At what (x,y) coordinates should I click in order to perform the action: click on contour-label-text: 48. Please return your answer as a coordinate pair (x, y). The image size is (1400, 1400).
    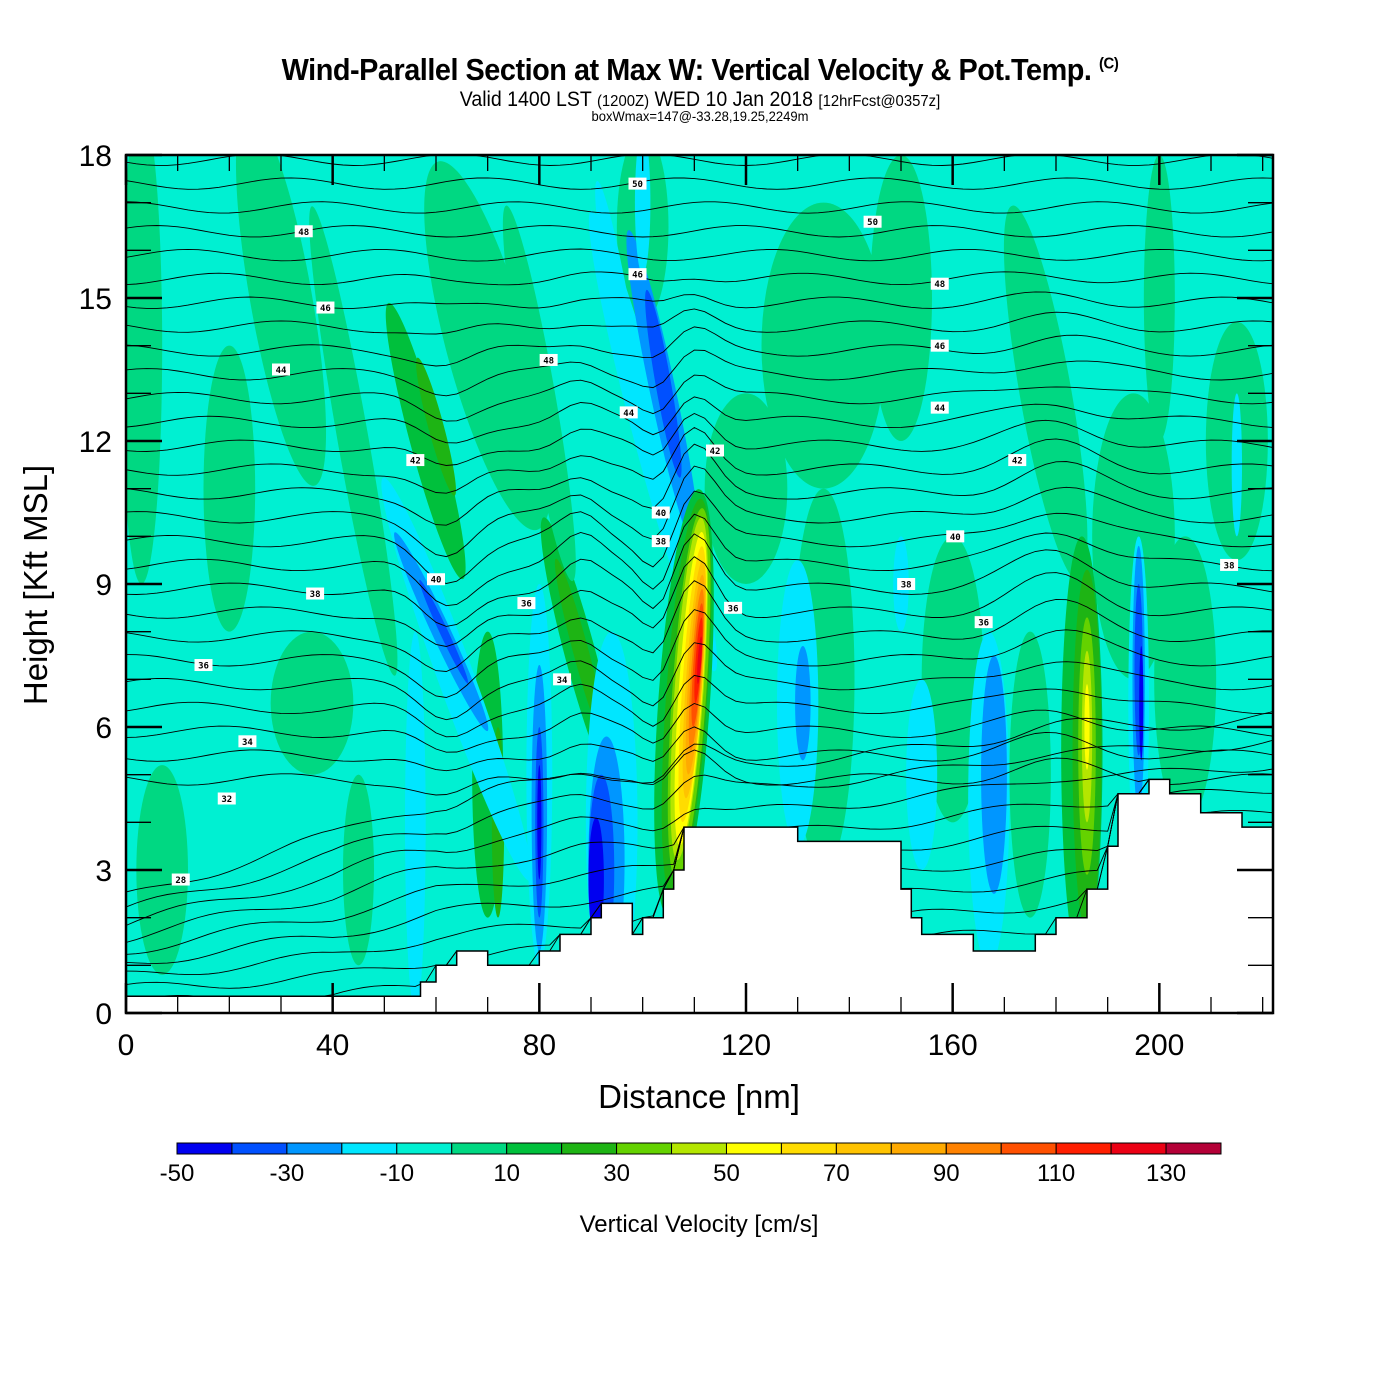
    Looking at the image, I should click on (939, 285).